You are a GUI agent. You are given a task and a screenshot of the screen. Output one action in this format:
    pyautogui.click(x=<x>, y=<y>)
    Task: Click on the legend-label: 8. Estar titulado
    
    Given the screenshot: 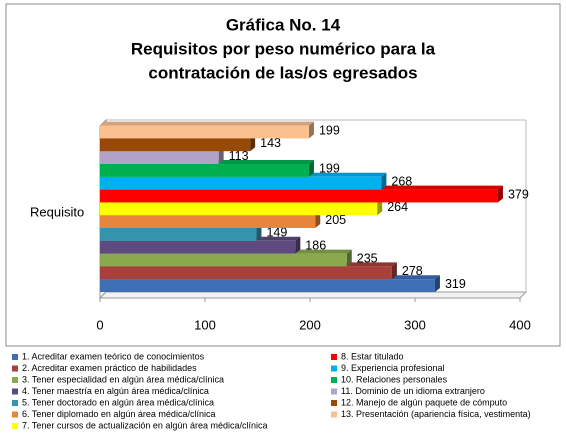 What is the action you would take?
    pyautogui.click(x=372, y=356)
    